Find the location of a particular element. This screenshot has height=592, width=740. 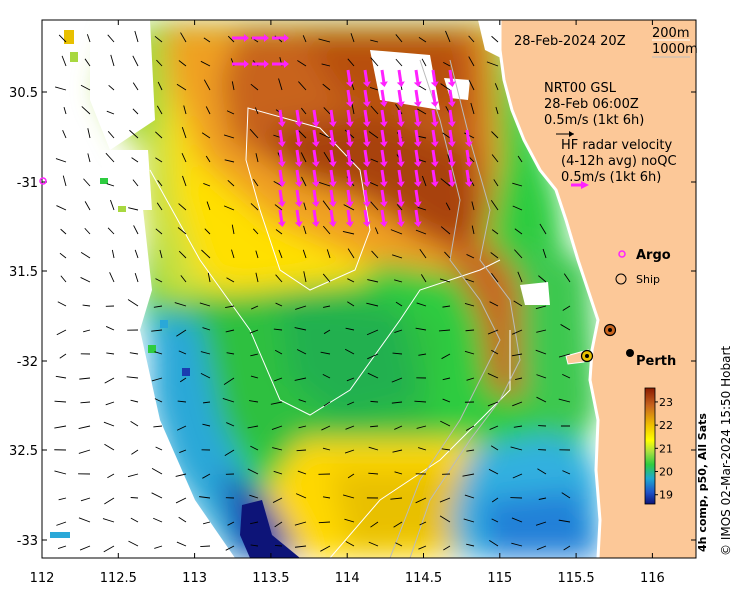

colorbar is located at coordinates (650, 446).